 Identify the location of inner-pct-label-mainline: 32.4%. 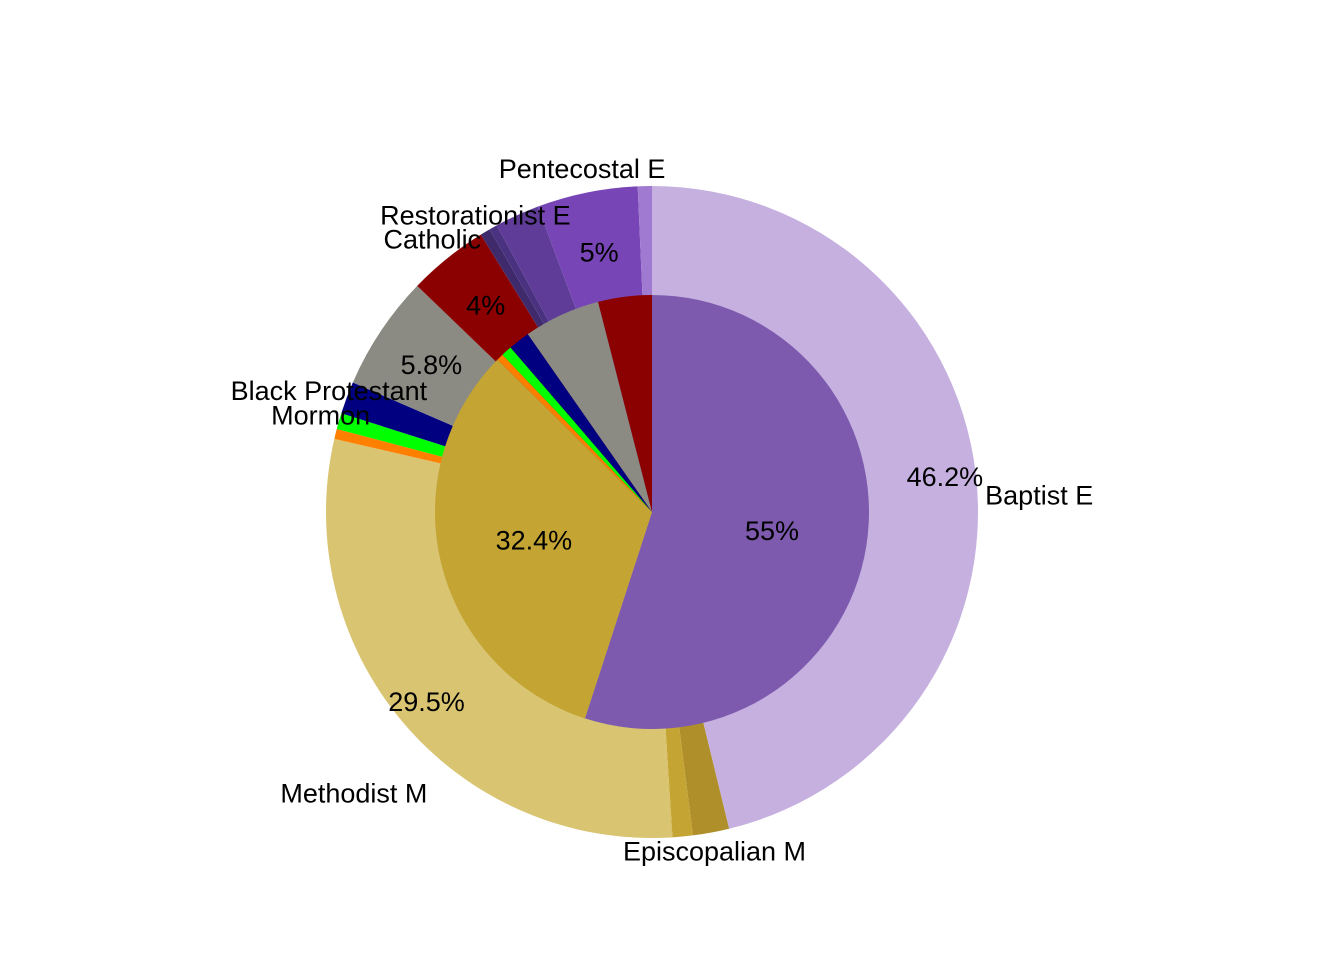
(534, 541).